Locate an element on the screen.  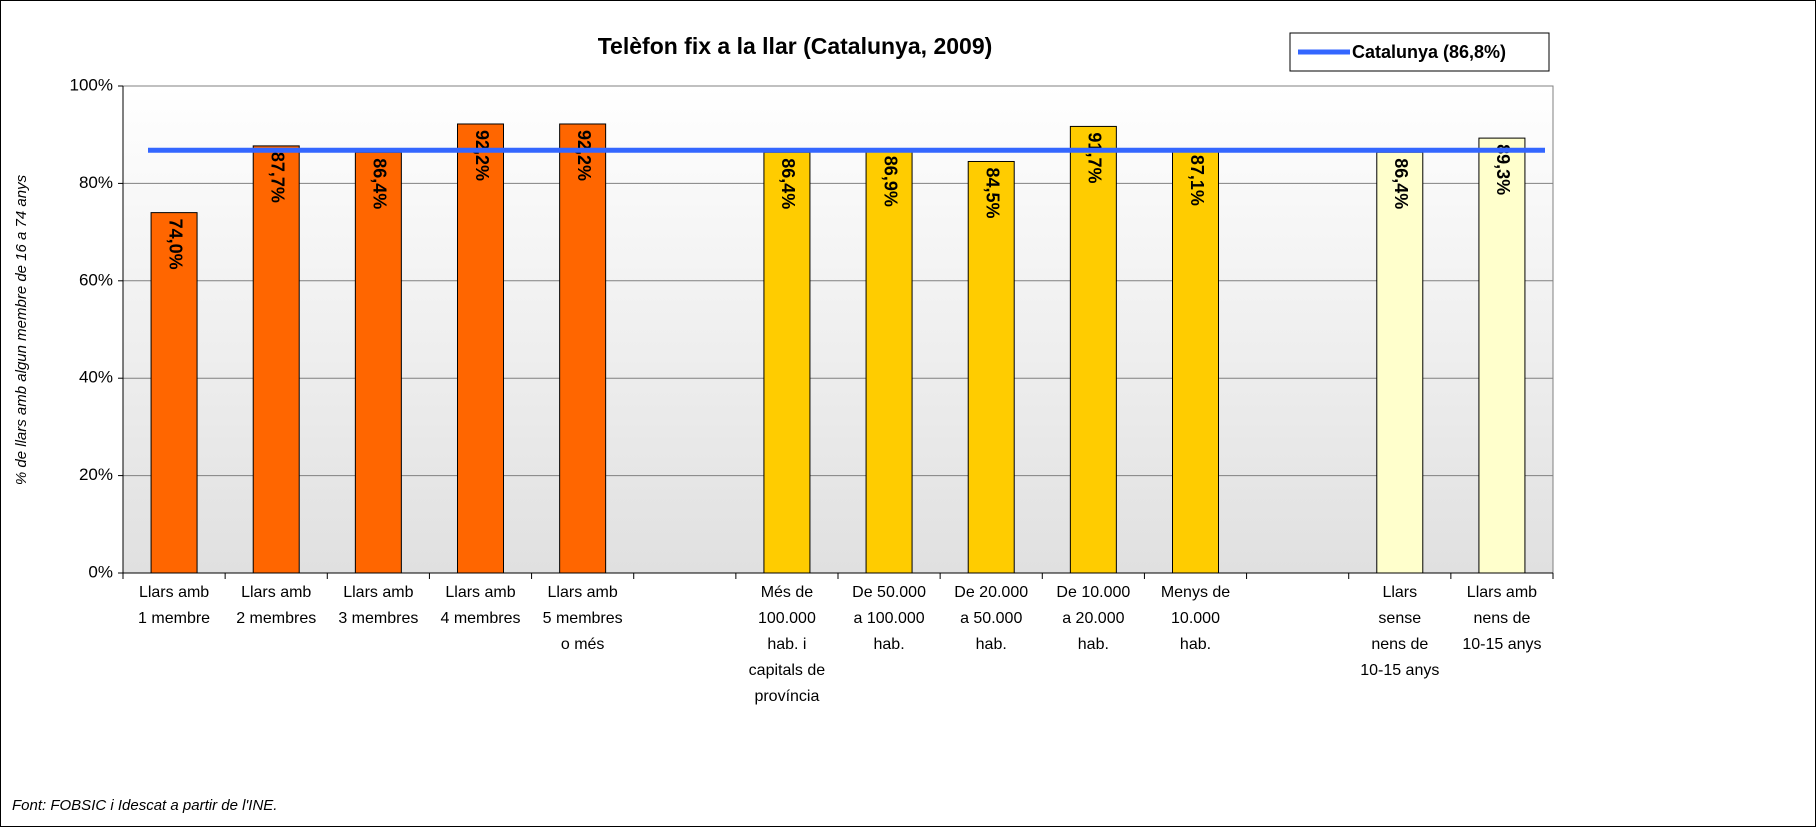
x-tick-label: sense is located at coordinates (1399, 618).